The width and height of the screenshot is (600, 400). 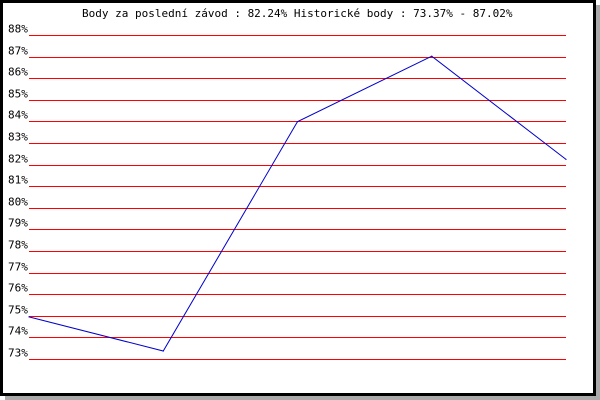 I want to click on y-tick-label: 87%, so click(x=18, y=51).